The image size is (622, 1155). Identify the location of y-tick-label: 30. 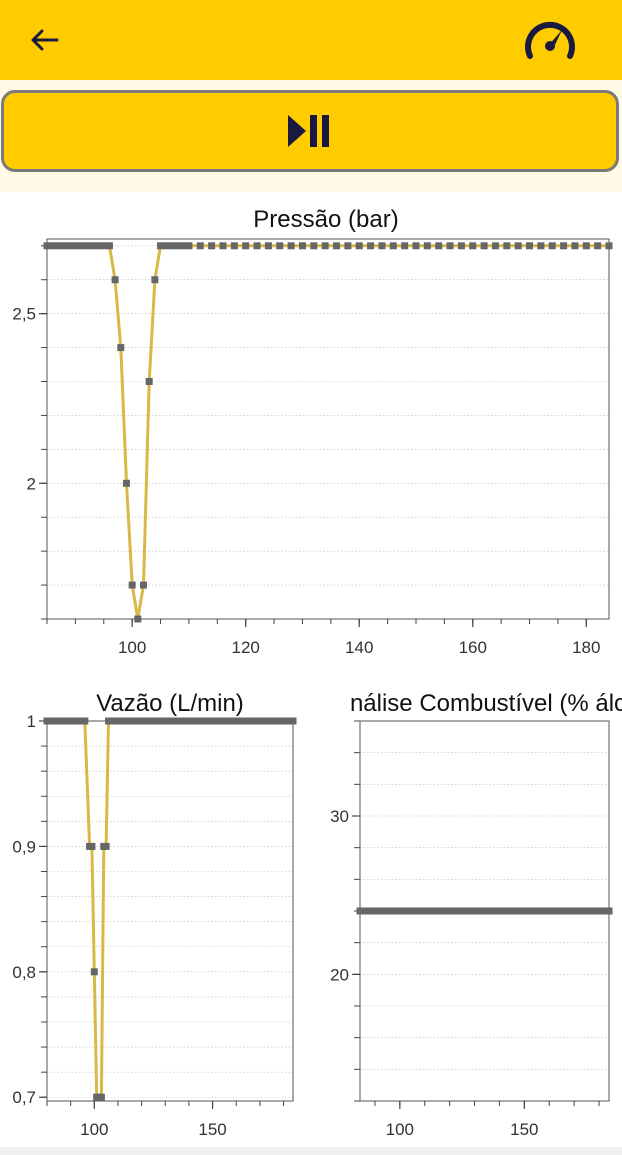
(339, 816).